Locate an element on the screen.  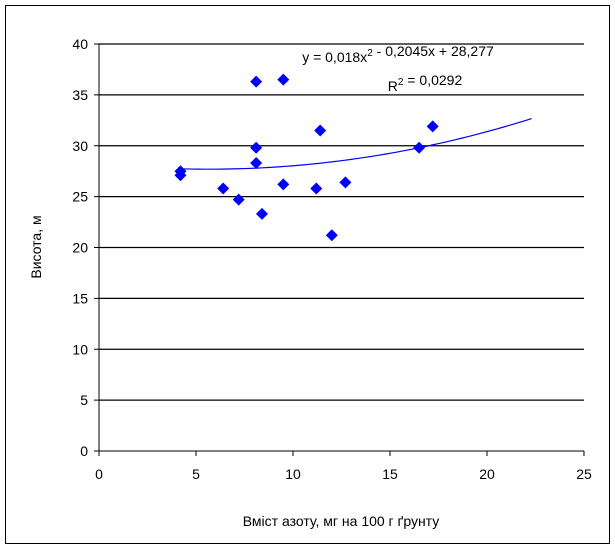
x-tick-label: 10 is located at coordinates (293, 474).